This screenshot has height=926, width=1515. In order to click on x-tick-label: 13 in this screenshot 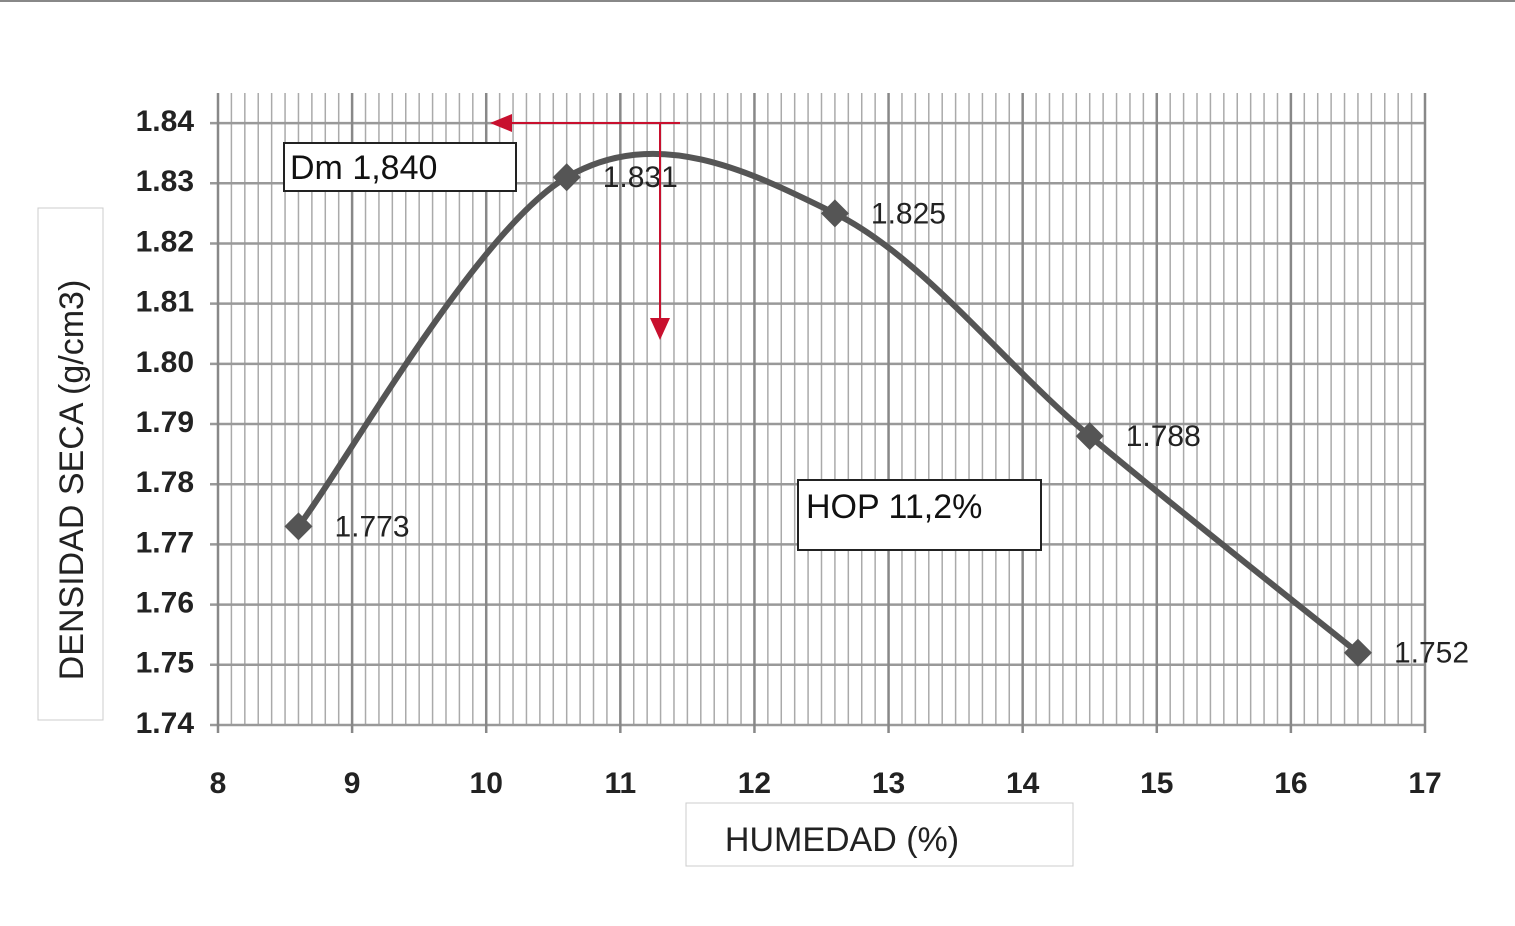, I will do `click(888, 783)`.